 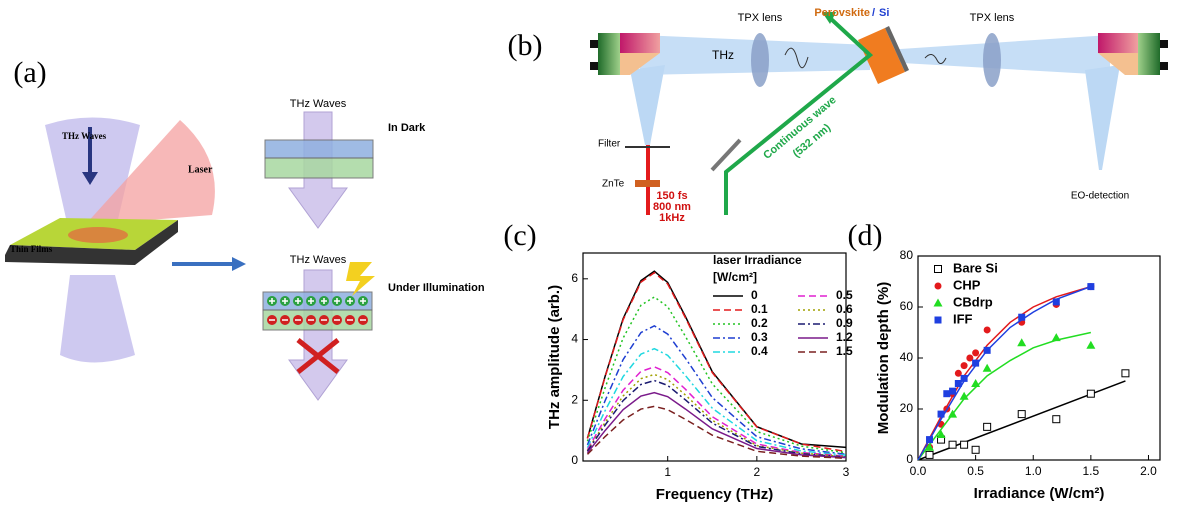 What do you see at coordinates (554, 357) in the screenshot?
I see `y-axis-label: THz amplitude (arb.)` at bounding box center [554, 357].